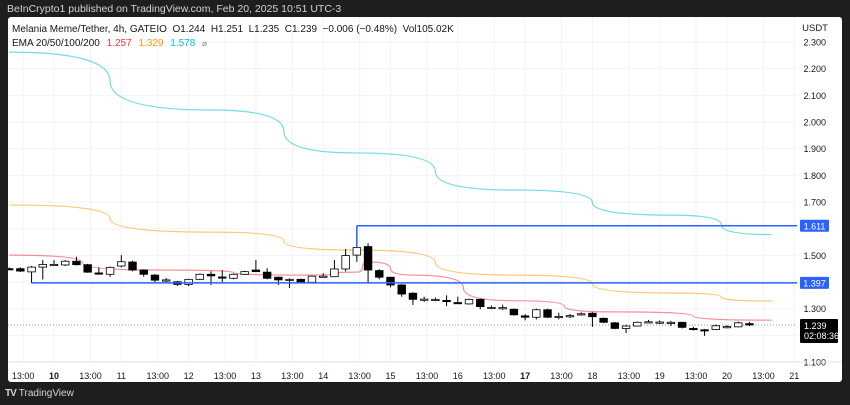  What do you see at coordinates (121, 376) in the screenshot?
I see `time-tick-label: 11` at bounding box center [121, 376].